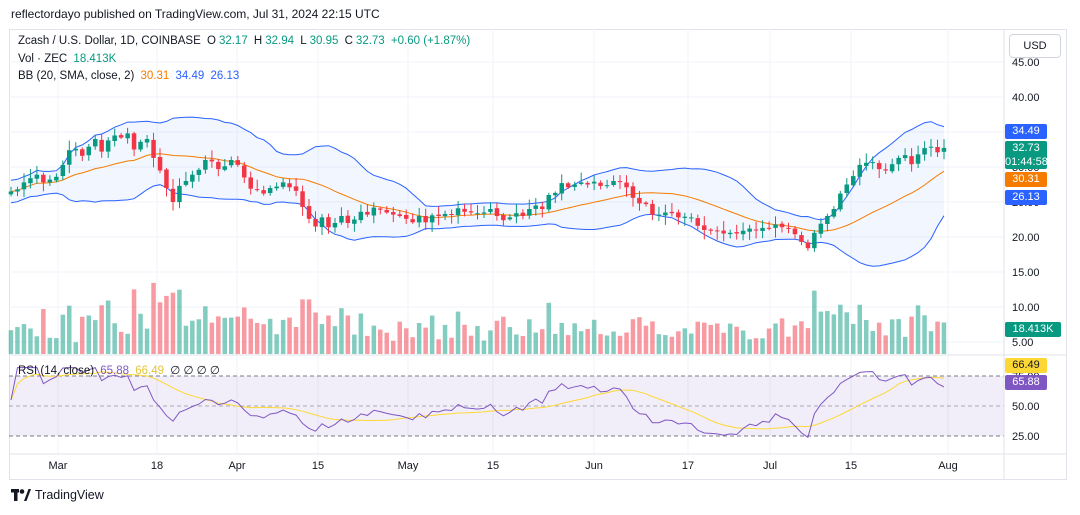 This screenshot has width=1080, height=515. I want to click on close-value: 32.73, so click(370, 41).